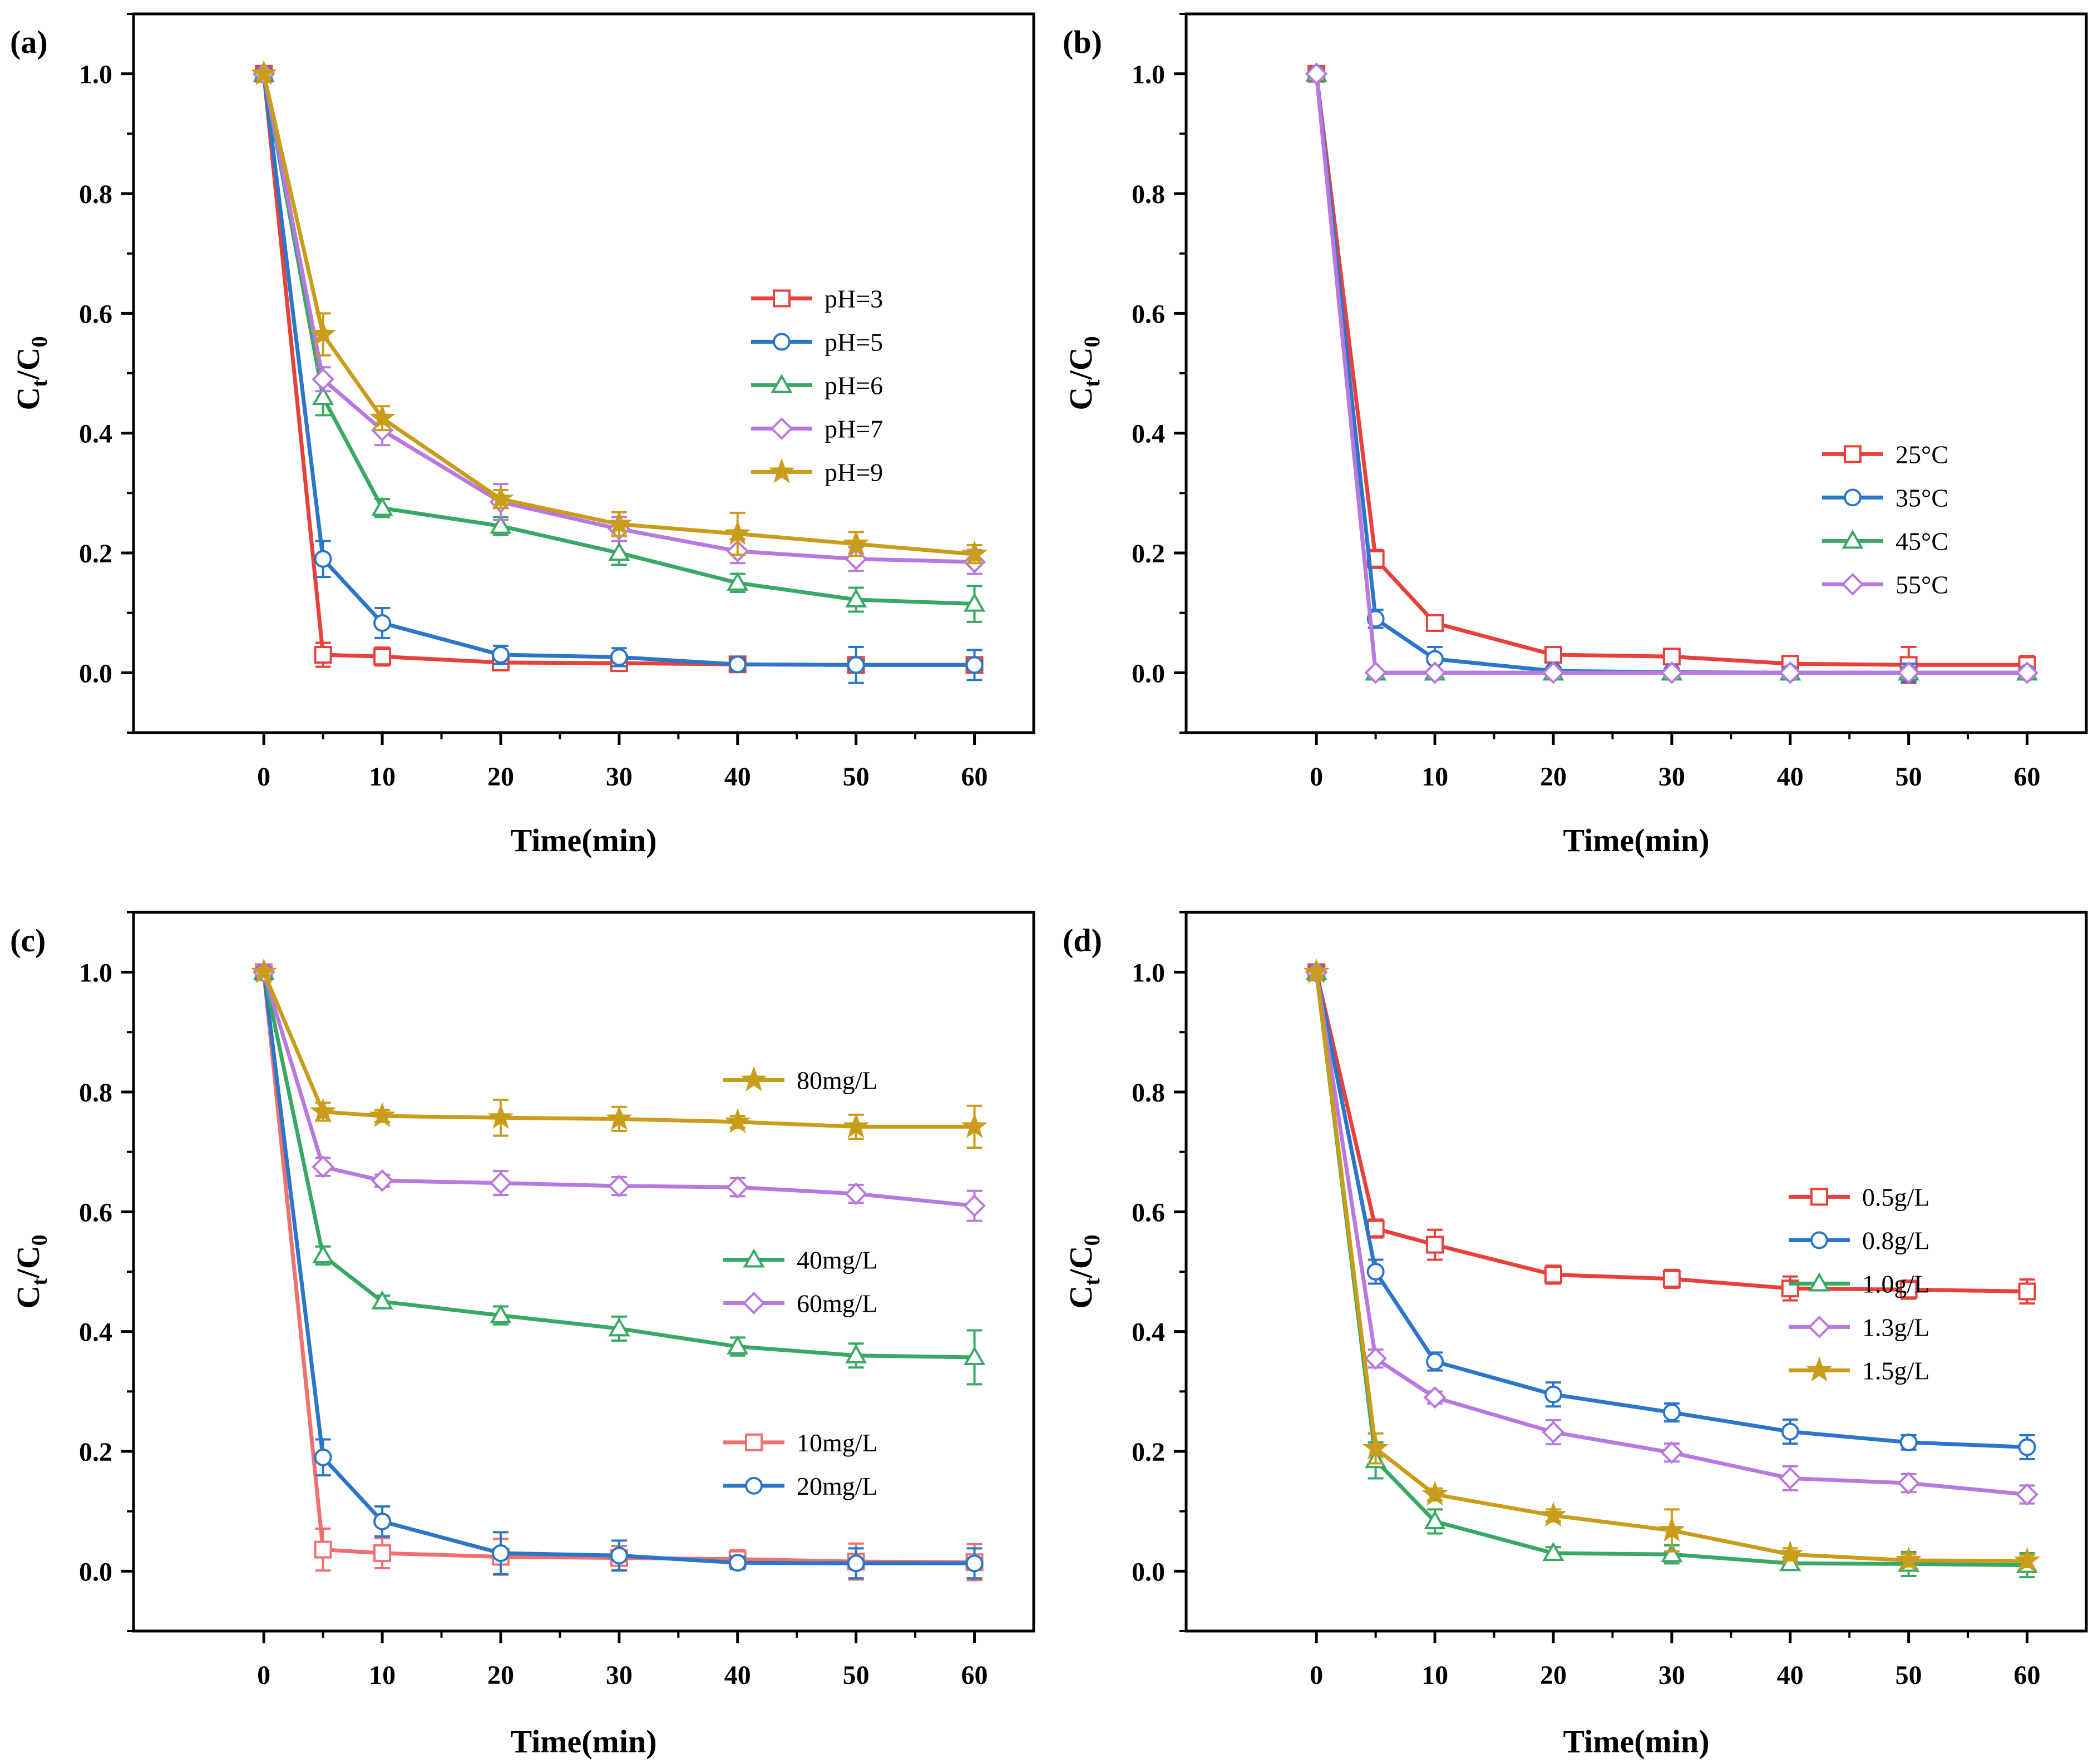 Image resolution: width=2098 pixels, height=1764 pixels. I want to click on series-pH=9, so click(619, 313).